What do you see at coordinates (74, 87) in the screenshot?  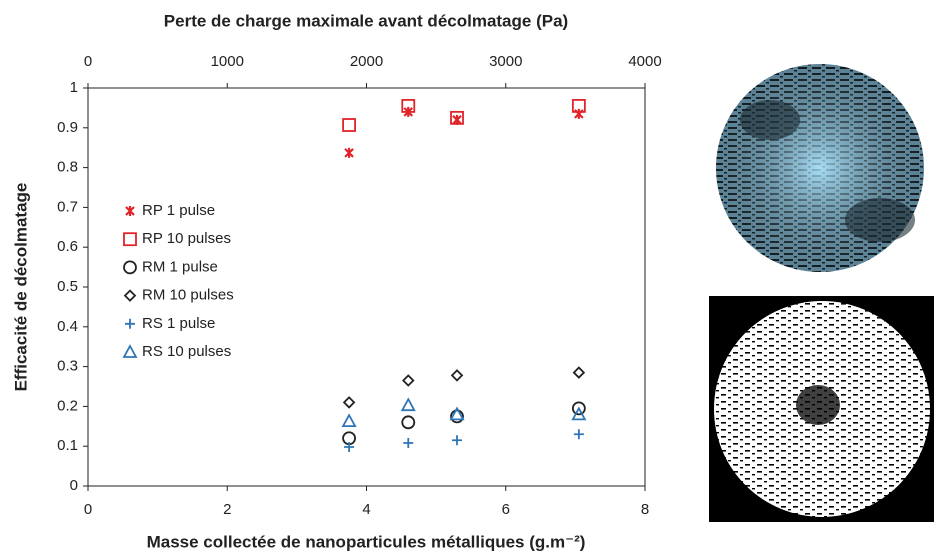 I see `y-tick-label: 1` at bounding box center [74, 87].